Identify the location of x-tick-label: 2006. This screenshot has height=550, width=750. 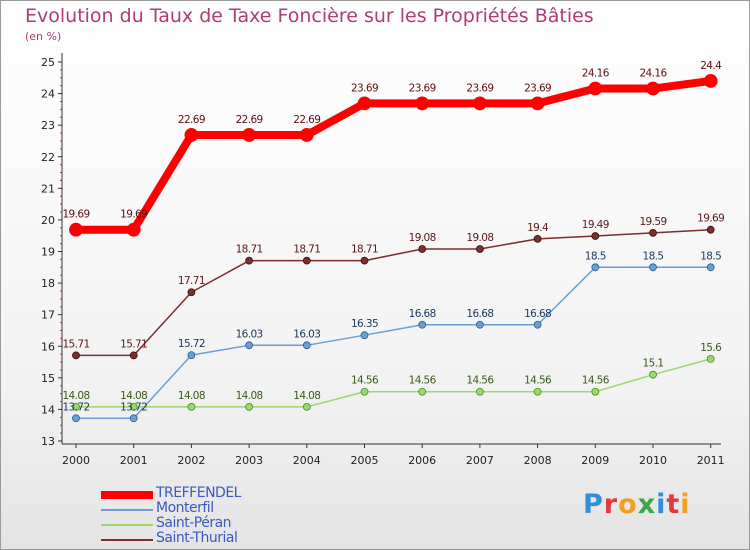
(422, 460).